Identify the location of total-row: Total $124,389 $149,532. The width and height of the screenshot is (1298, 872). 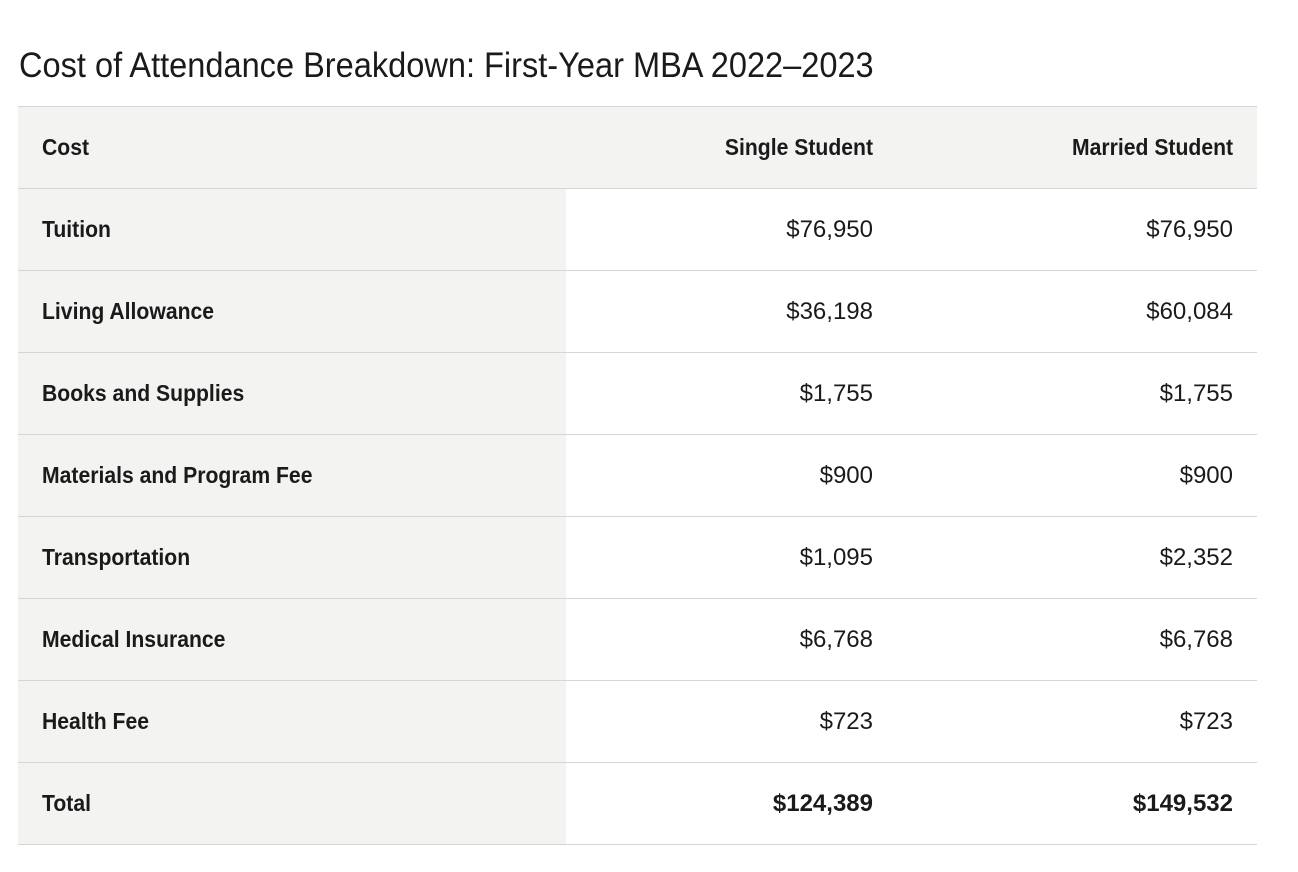
(637, 803).